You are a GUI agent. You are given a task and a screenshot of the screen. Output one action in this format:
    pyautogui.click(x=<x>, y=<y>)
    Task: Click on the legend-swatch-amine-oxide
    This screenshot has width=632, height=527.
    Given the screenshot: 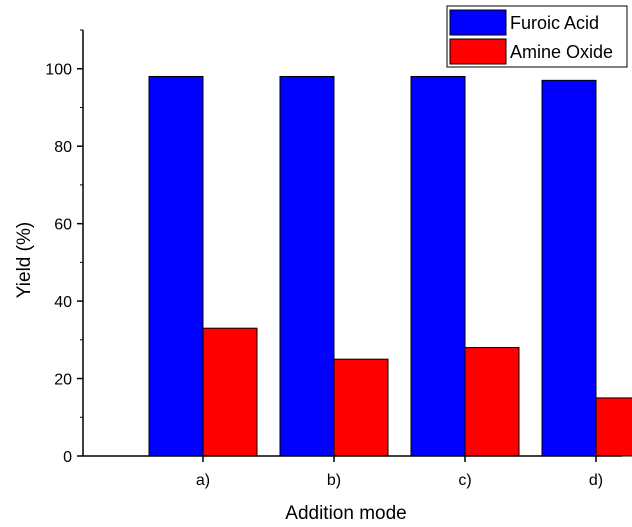 What is the action you would take?
    pyautogui.click(x=478, y=51)
    